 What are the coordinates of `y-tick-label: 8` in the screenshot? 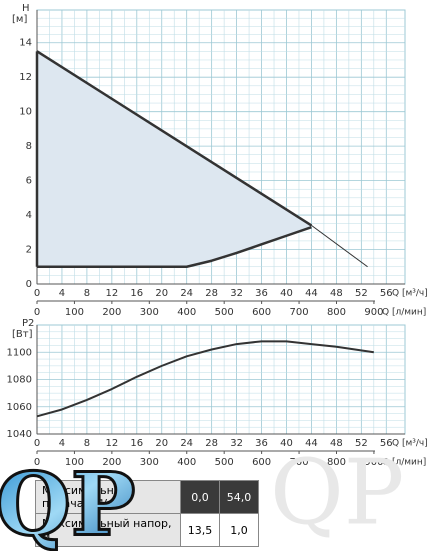 It's located at (29, 146).